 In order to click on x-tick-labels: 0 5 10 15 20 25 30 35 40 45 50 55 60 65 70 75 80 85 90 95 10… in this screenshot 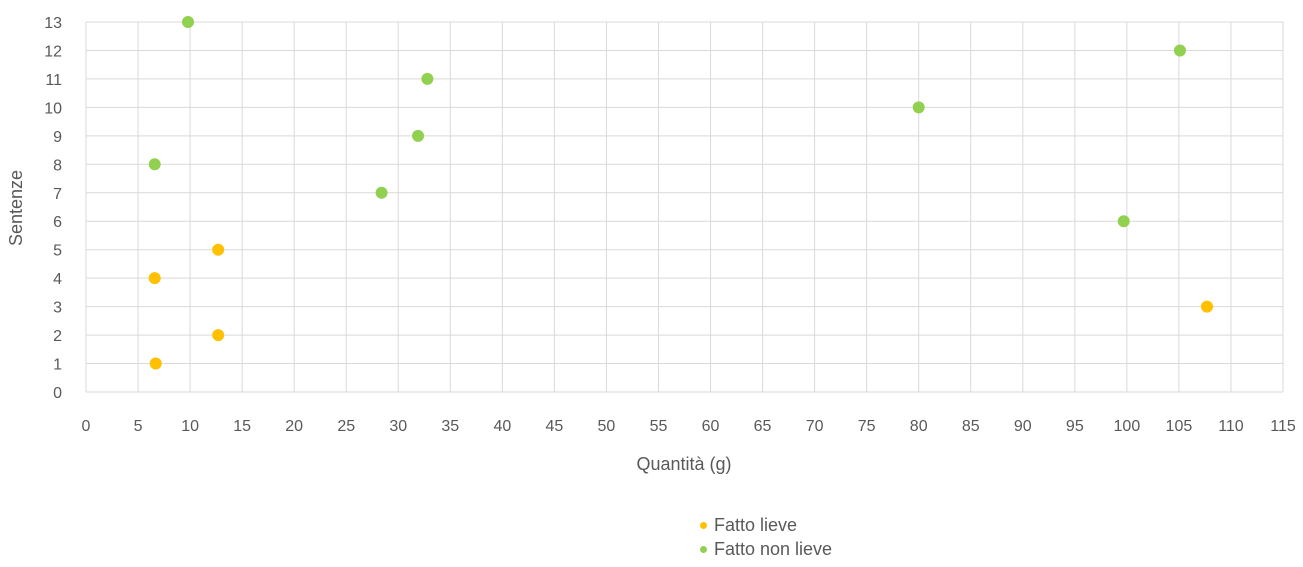, I will do `click(689, 426)`.